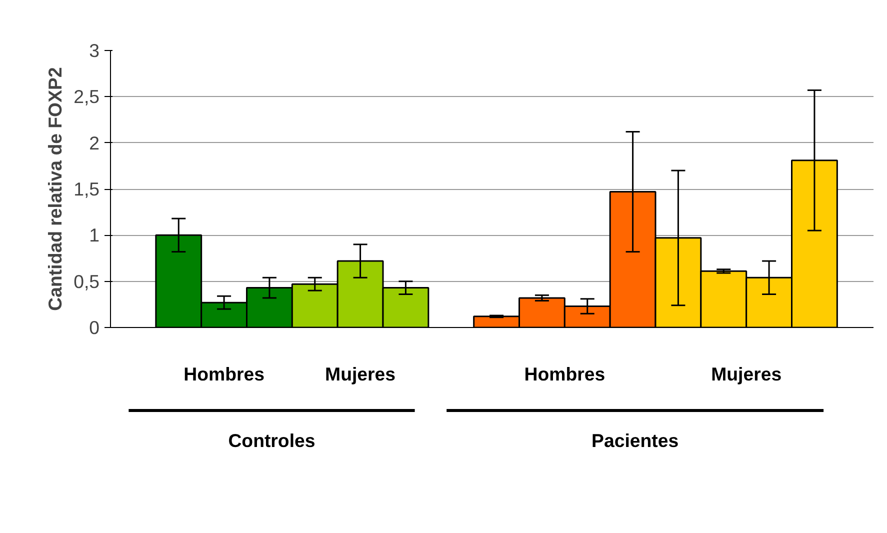 The height and width of the screenshot is (533, 887). What do you see at coordinates (87, 189) in the screenshot?
I see `y-tick-label: 1,5` at bounding box center [87, 189].